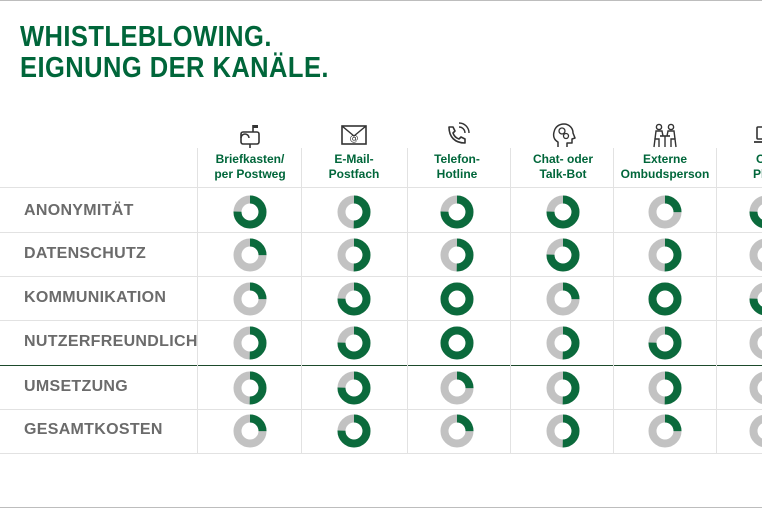  What do you see at coordinates (85, 253) in the screenshot?
I see `row-label: DATENSCHUTZ` at bounding box center [85, 253].